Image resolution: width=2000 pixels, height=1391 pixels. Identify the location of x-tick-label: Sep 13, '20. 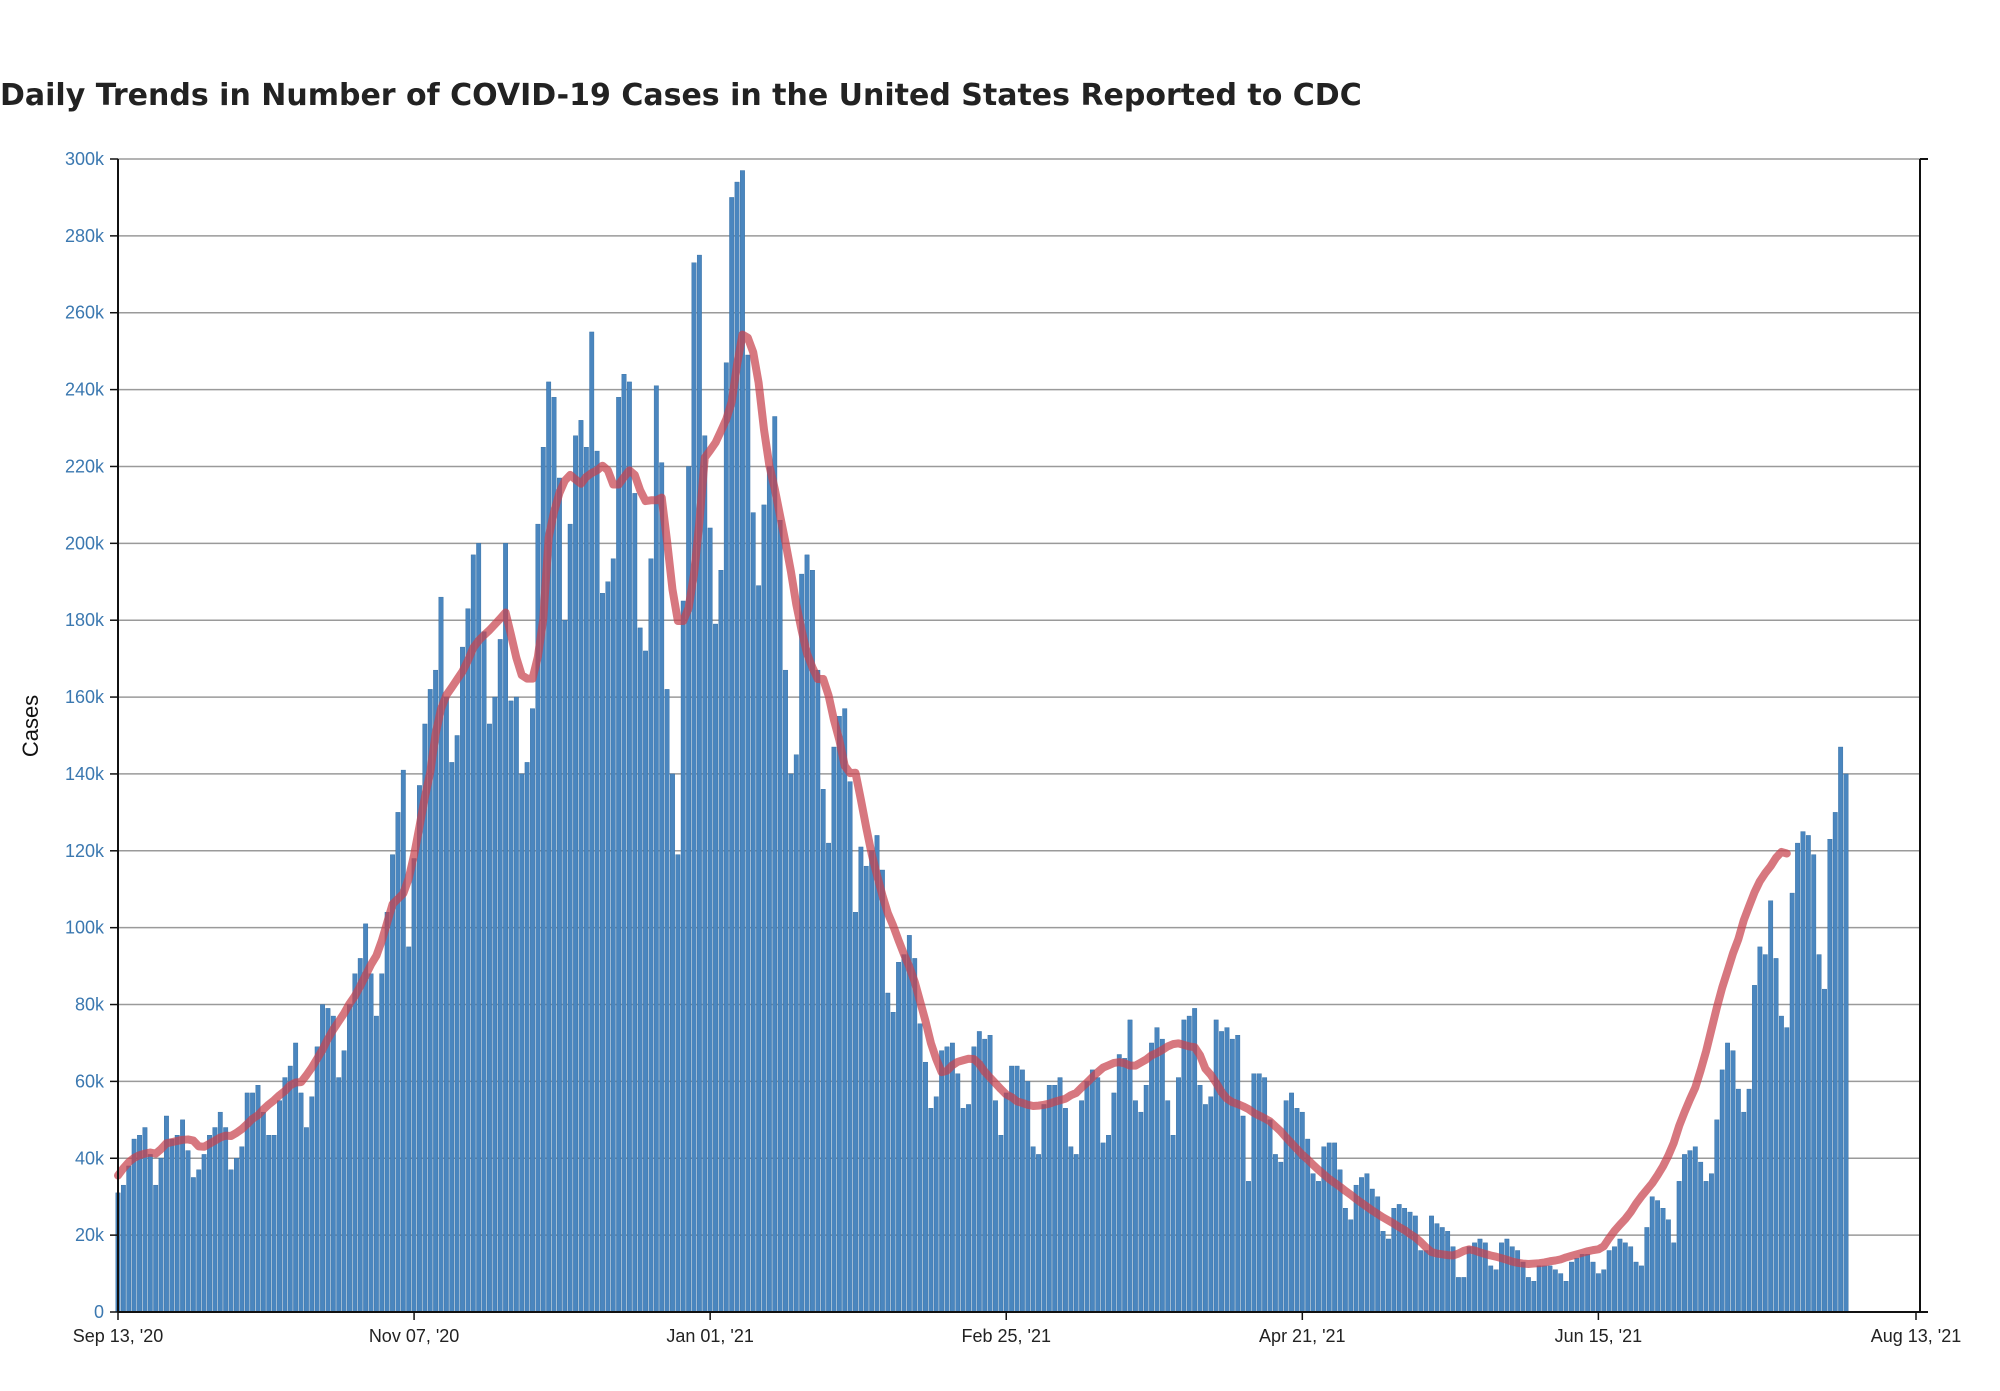
(118, 1336).